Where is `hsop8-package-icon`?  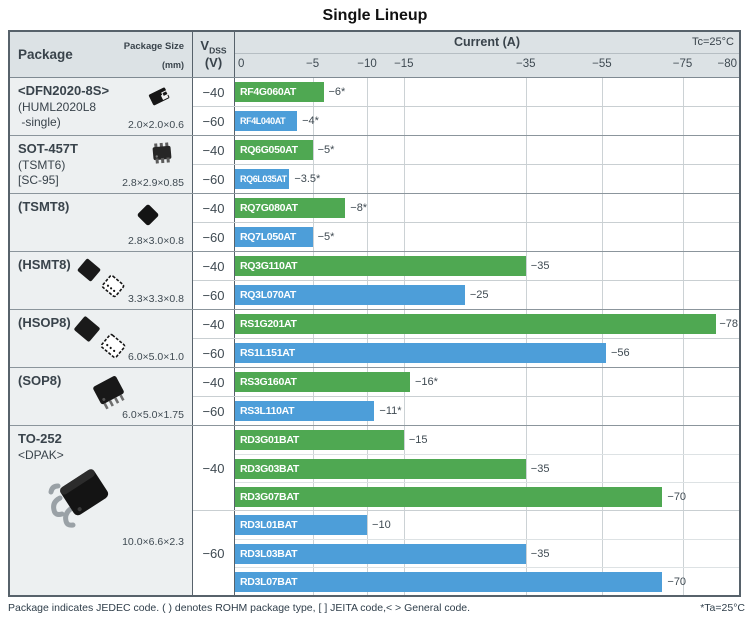
hsop8-package-icon is located at coordinates (101, 340).